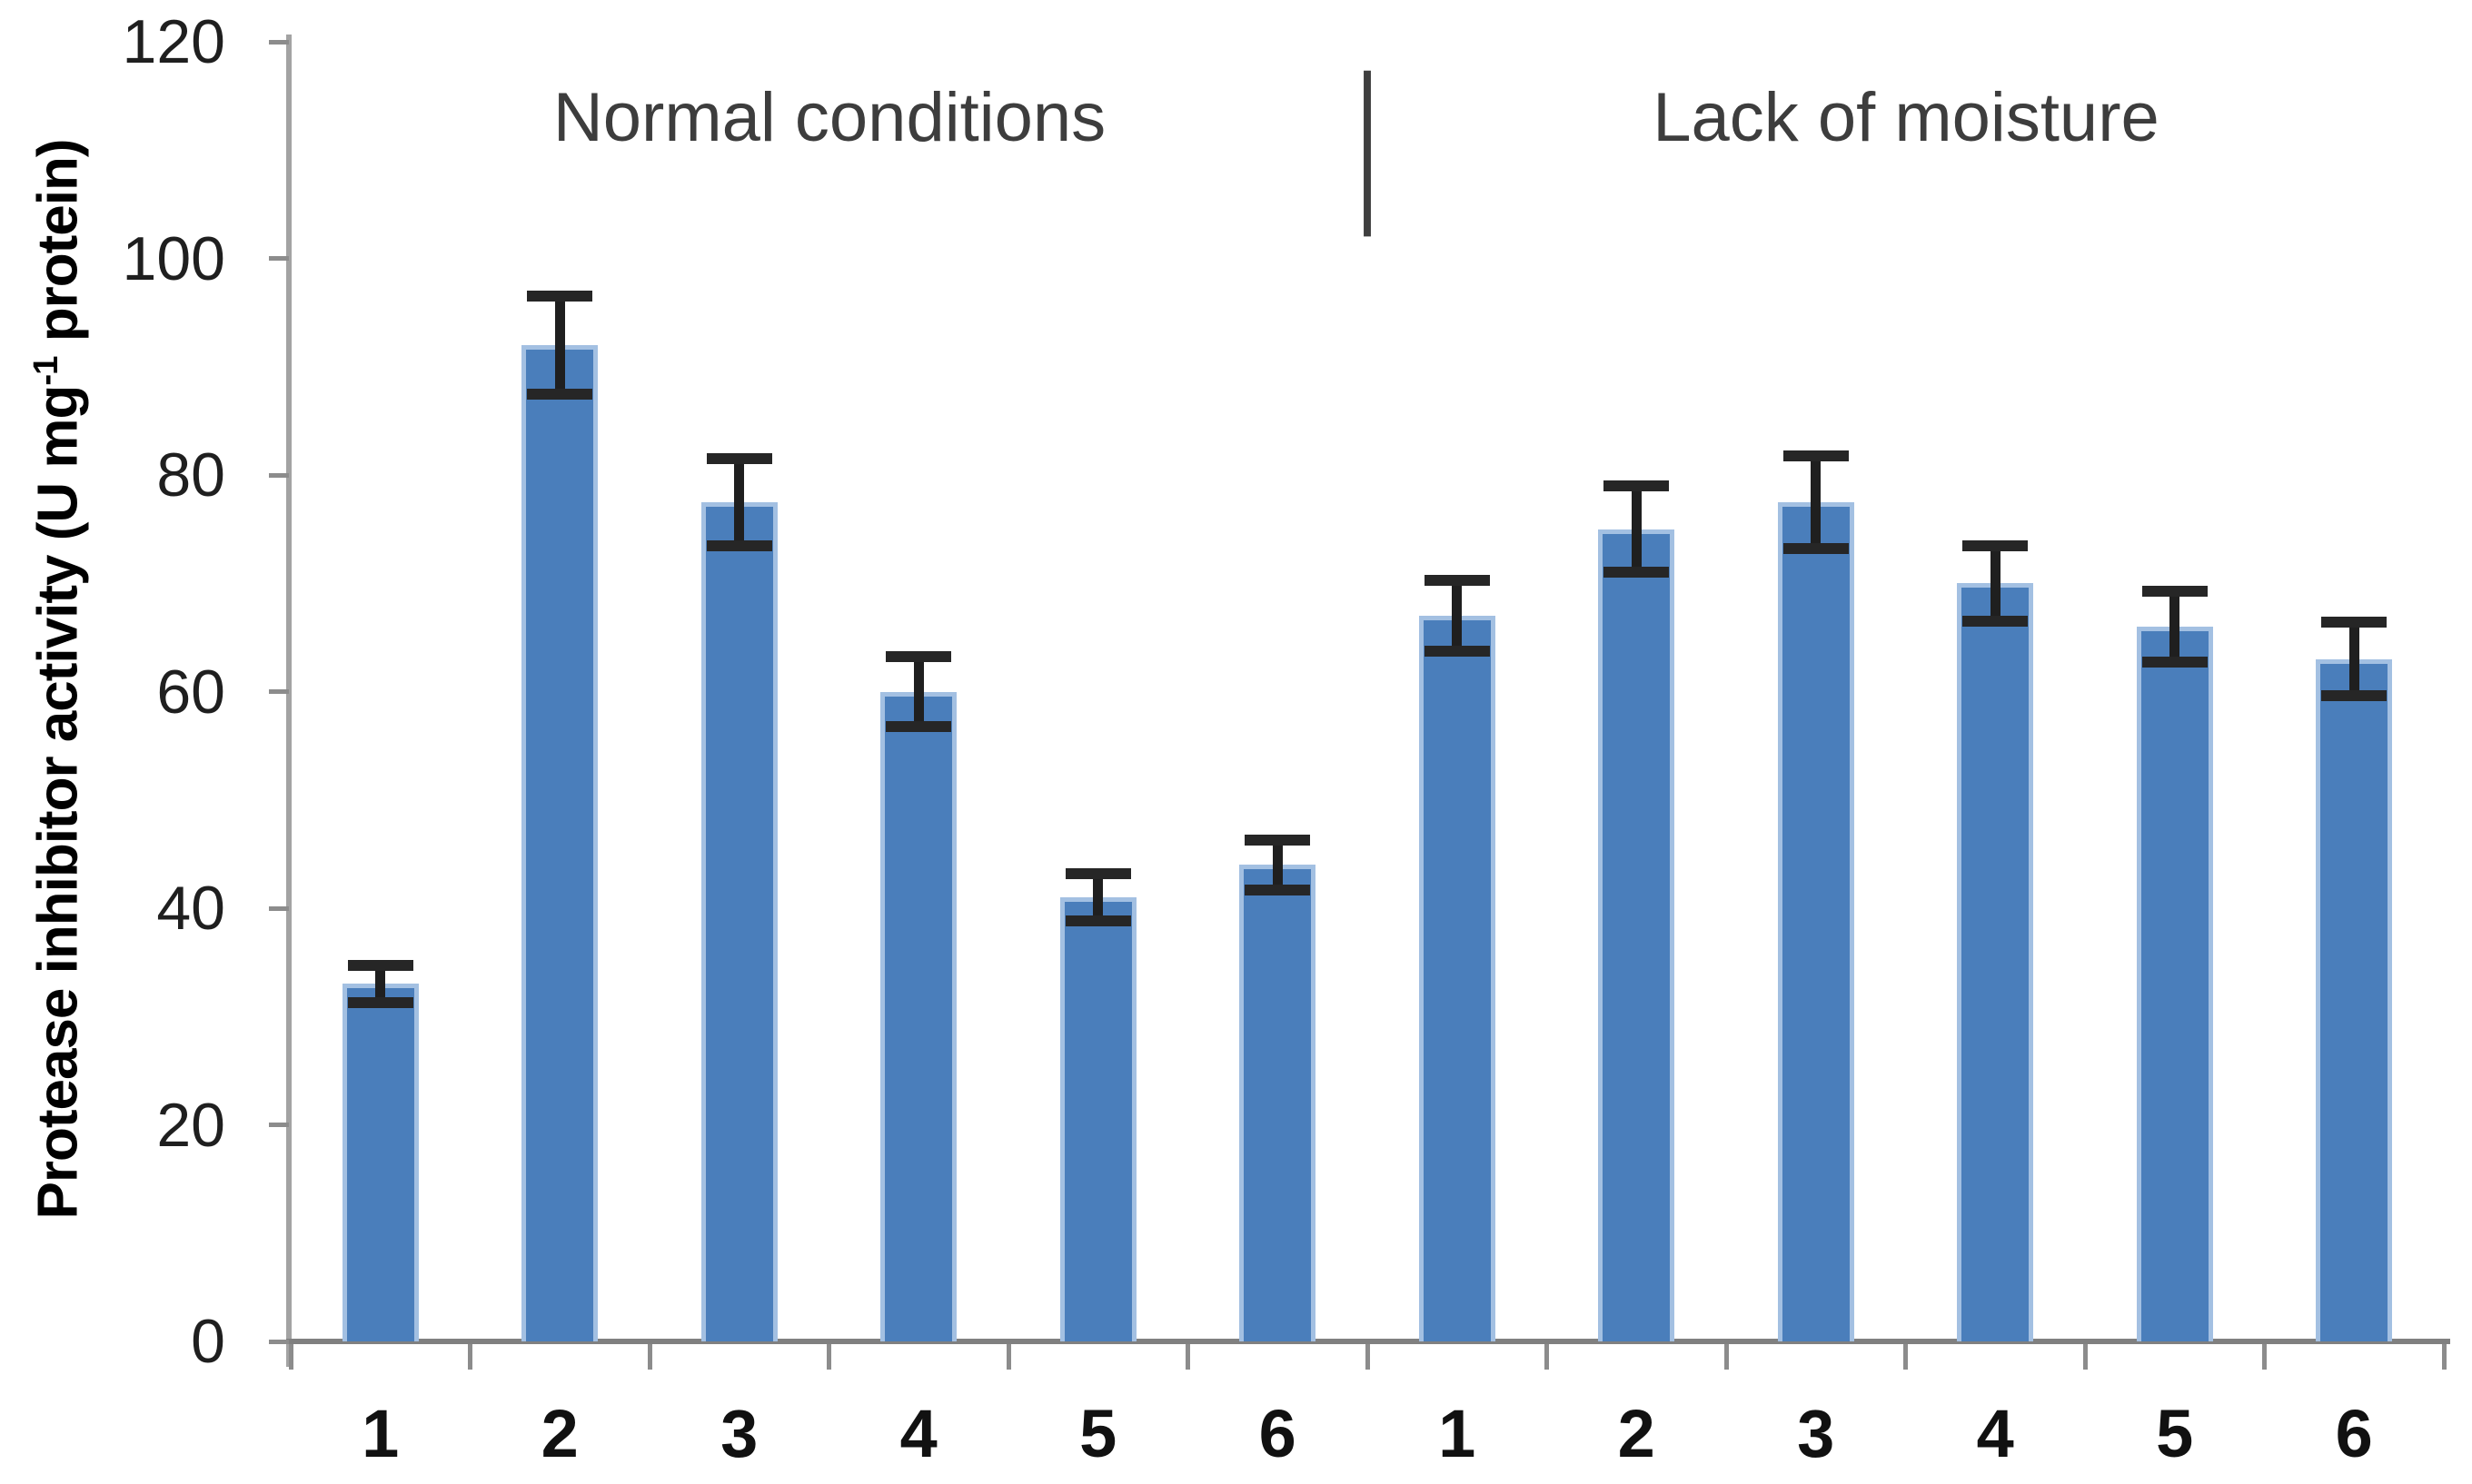 The height and width of the screenshot is (1484, 2472). I want to click on y-tick-label: 20, so click(190, 1125).